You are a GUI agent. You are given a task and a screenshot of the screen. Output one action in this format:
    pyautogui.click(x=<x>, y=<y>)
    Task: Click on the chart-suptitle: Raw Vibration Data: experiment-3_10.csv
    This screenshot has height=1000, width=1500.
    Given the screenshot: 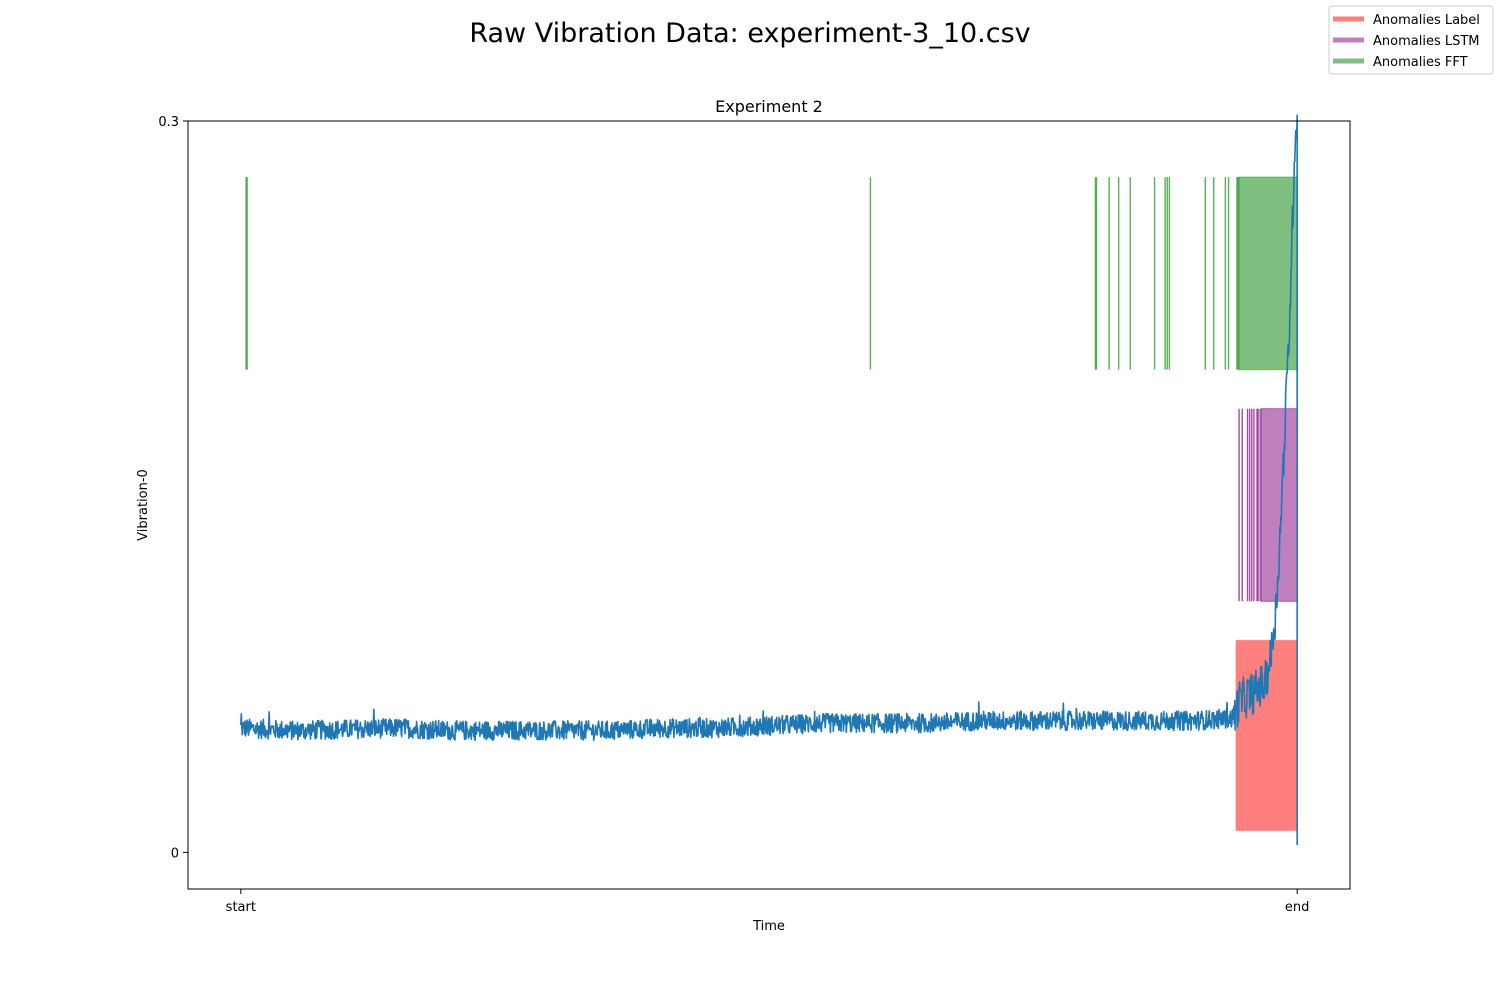 What is the action you would take?
    pyautogui.click(x=749, y=33)
    